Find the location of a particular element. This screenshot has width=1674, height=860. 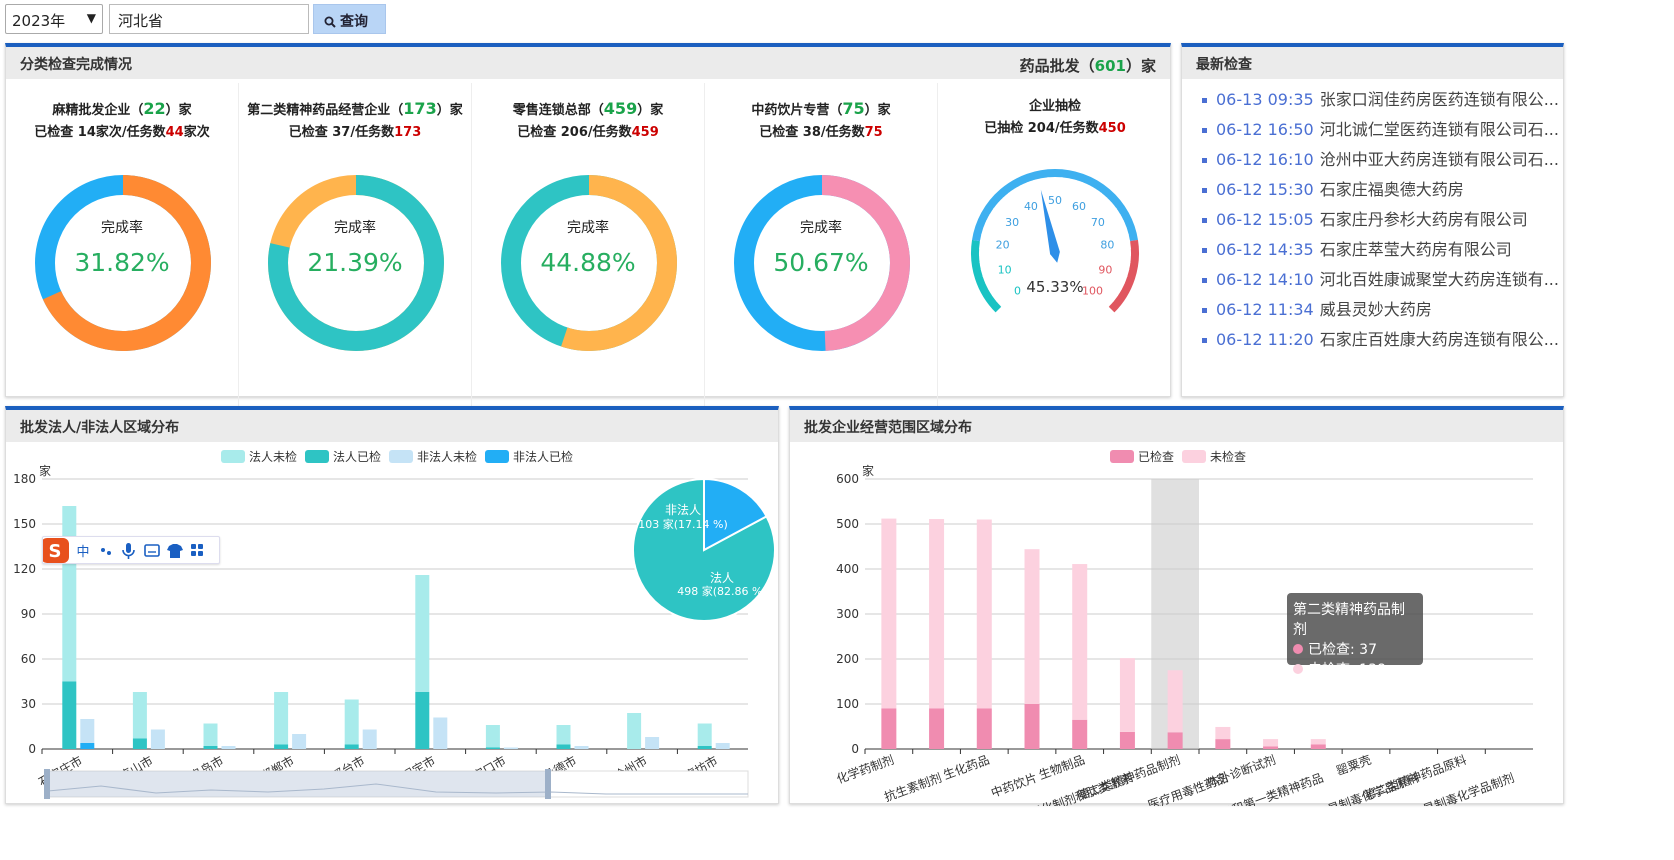

latest-item: 06-12 11:34 威县灵妙大药房 is located at coordinates (1381, 310).